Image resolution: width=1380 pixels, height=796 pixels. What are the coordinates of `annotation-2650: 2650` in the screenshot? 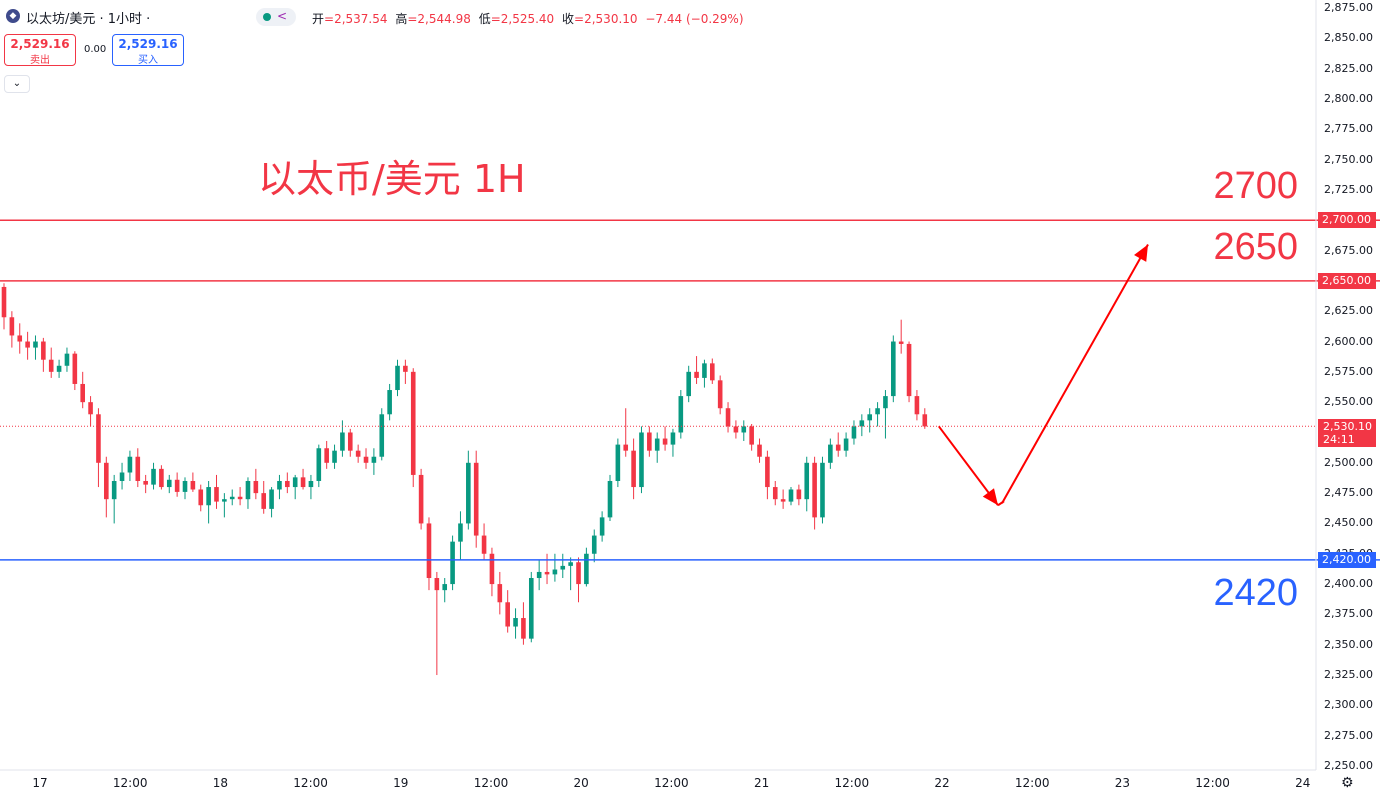 It's located at (1255, 247).